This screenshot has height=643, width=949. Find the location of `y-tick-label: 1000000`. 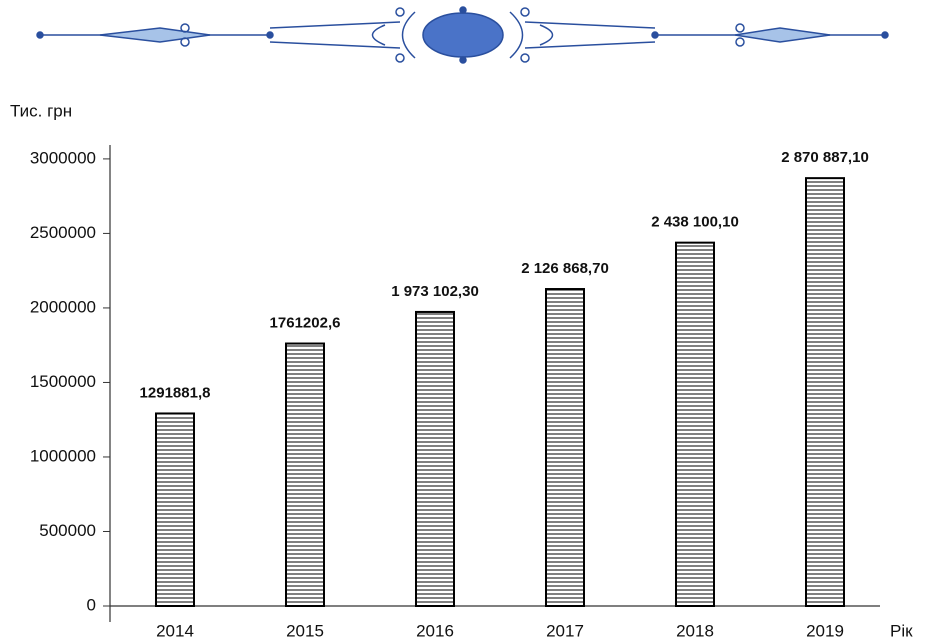

y-tick-label: 1000000 is located at coordinates (63, 455).